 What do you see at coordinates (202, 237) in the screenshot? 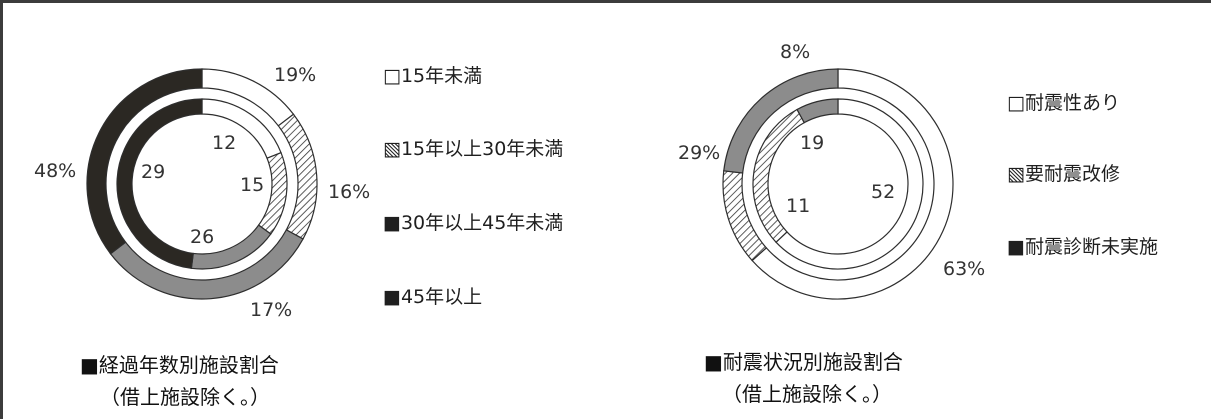
I see `chart1-inner-label-2: 26` at bounding box center [202, 237].